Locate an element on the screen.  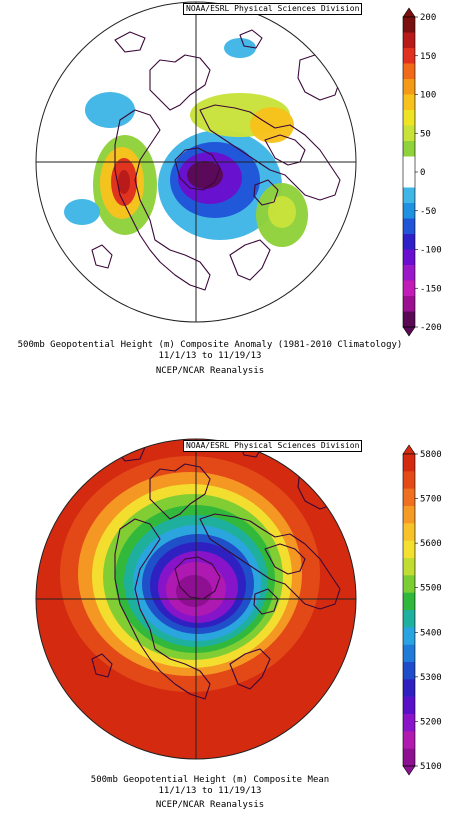
colorbar-tick-label: 5500 is located at coordinates (431, 589).